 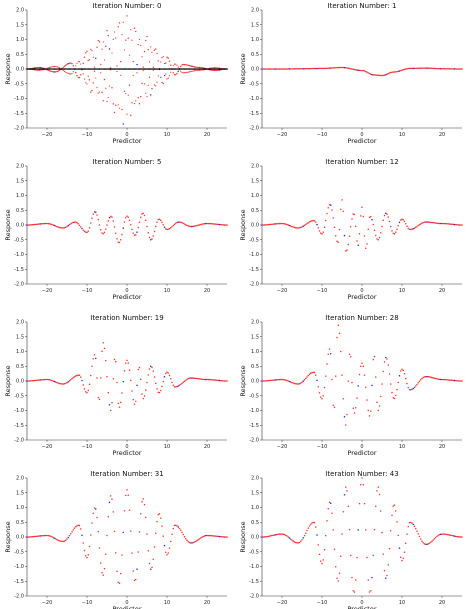 I want to click on x-tick-label: 0, so click(x=126, y=135).